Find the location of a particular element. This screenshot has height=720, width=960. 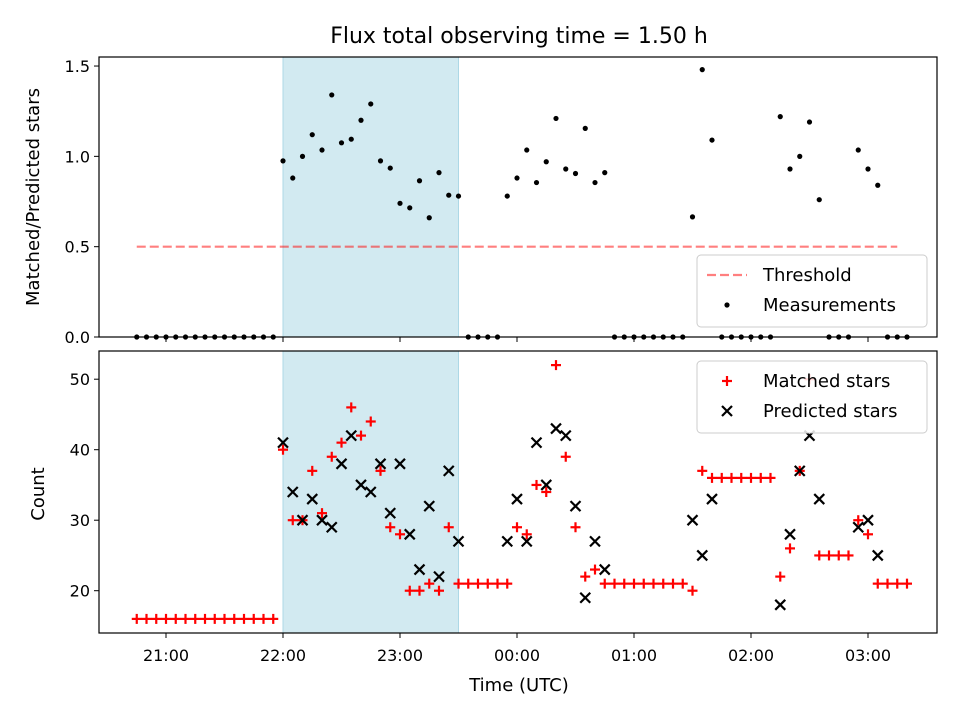

legend-label: Threshold is located at coordinates (807, 275).